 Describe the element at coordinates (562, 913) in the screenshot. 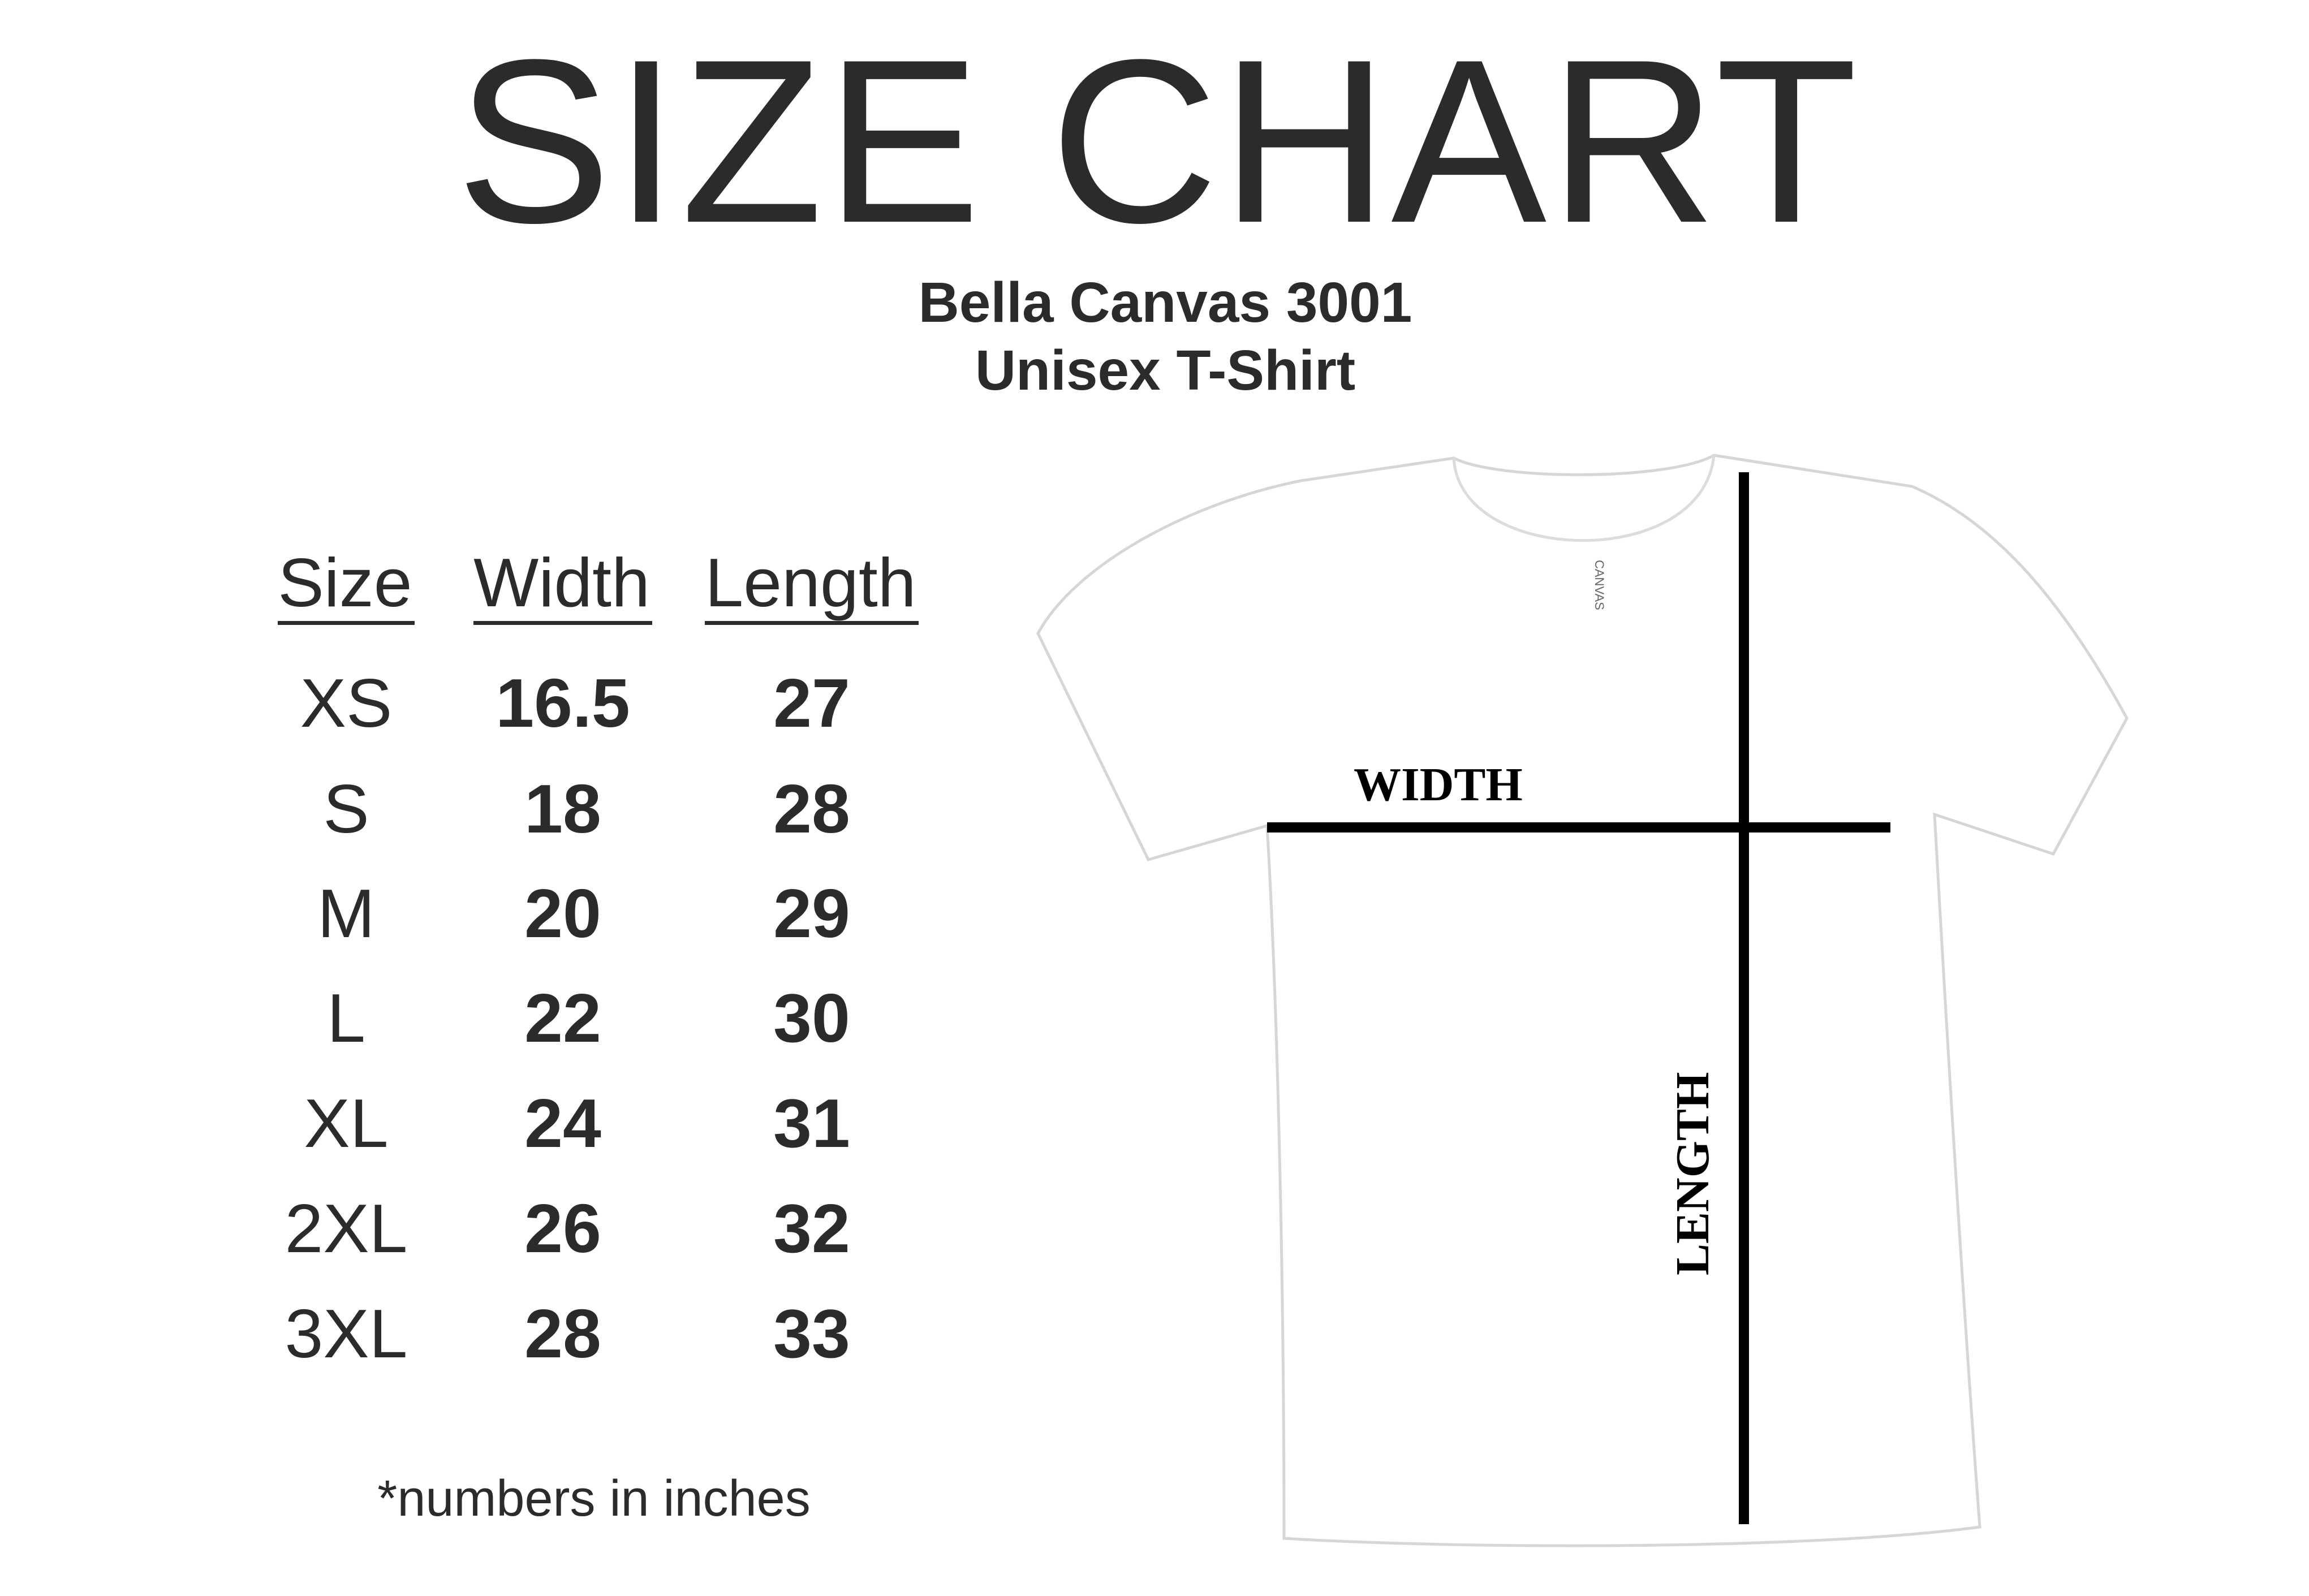

I see `cell-width: 20` at that location.